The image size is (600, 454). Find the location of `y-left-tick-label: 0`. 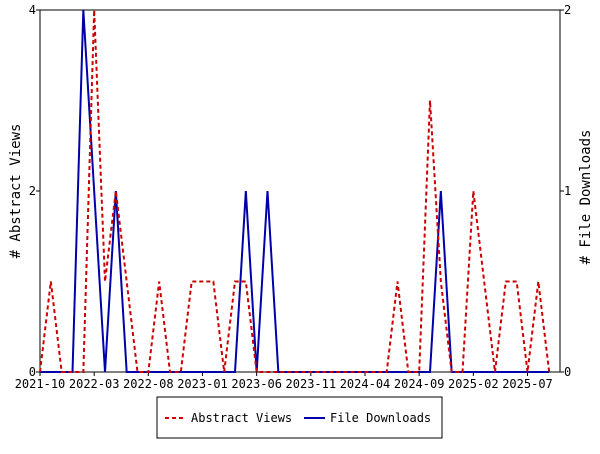

y-left-tick-label: 0 is located at coordinates (32, 372).